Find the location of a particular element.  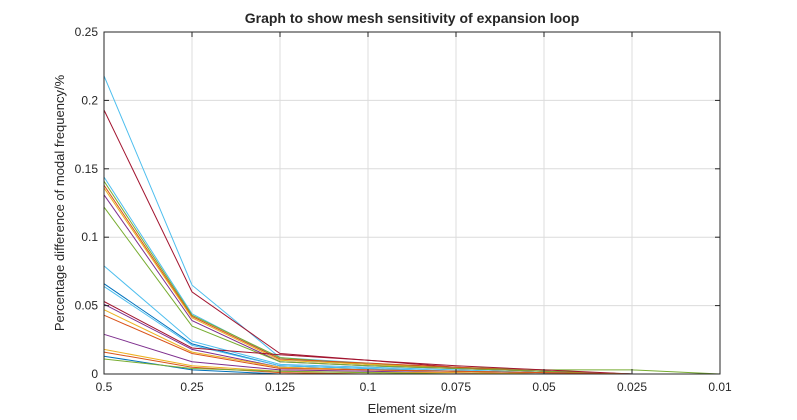

y-tick-label: 0.05 is located at coordinates (87, 306).